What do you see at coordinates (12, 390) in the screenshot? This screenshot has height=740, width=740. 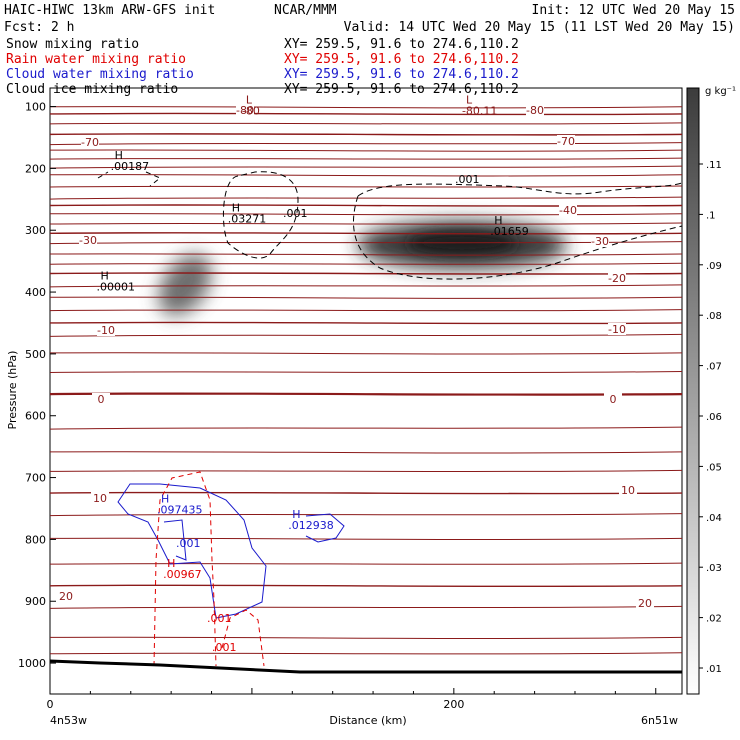 I see `y-axis-label: Pressure (hPa)` at bounding box center [12, 390].